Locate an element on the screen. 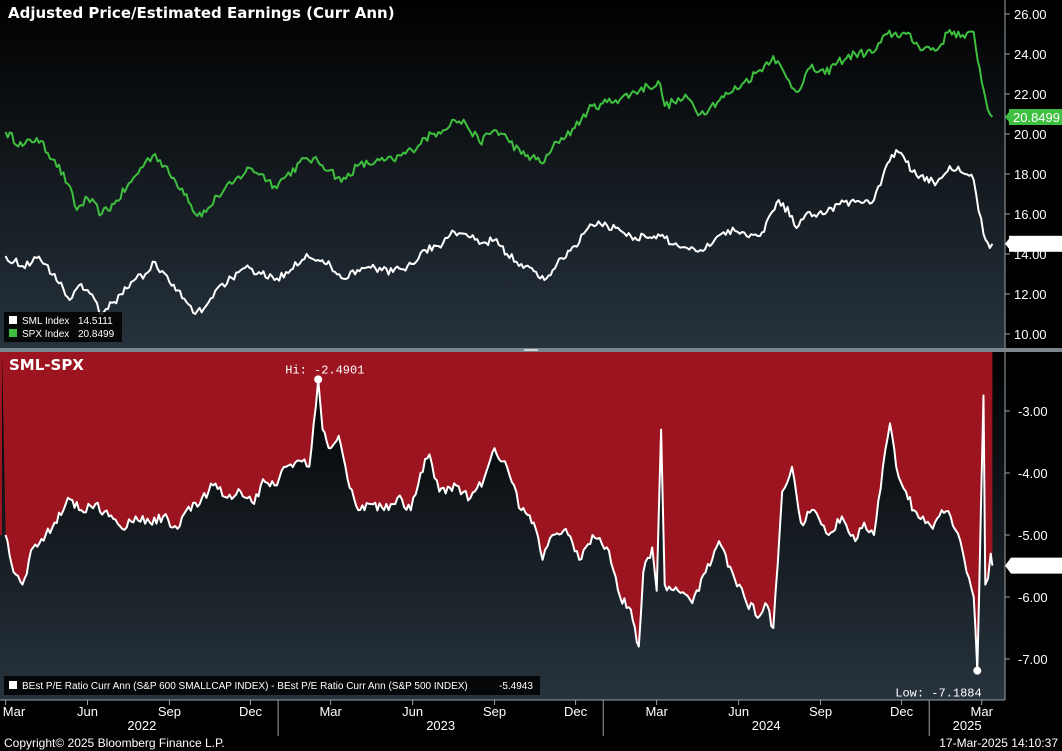 Image resolution: width=1062 pixels, height=751 pixels. panel-divider-grip is located at coordinates (531, 350).